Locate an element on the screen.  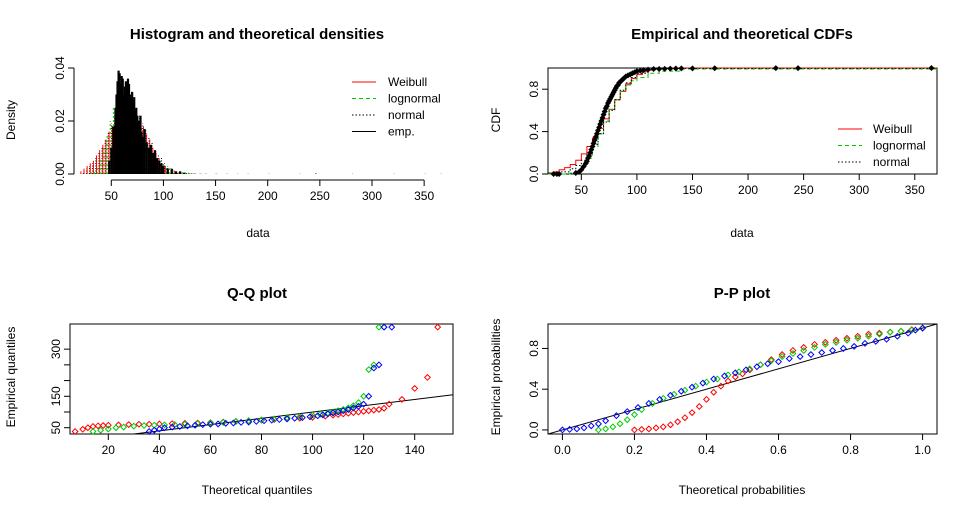
hist-legend-label: lognormal is located at coordinates (414, 99).